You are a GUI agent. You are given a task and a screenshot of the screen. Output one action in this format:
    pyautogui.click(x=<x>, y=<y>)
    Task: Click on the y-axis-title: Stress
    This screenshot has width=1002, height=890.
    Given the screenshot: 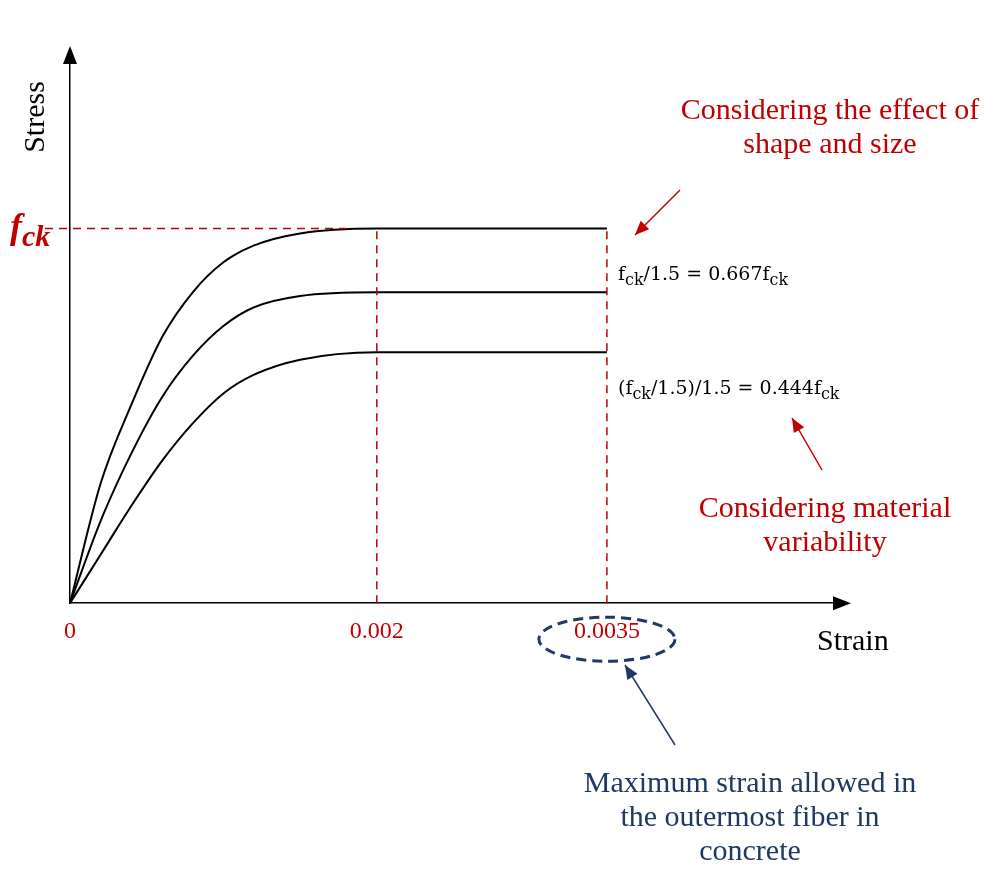 What is the action you would take?
    pyautogui.click(x=33, y=117)
    